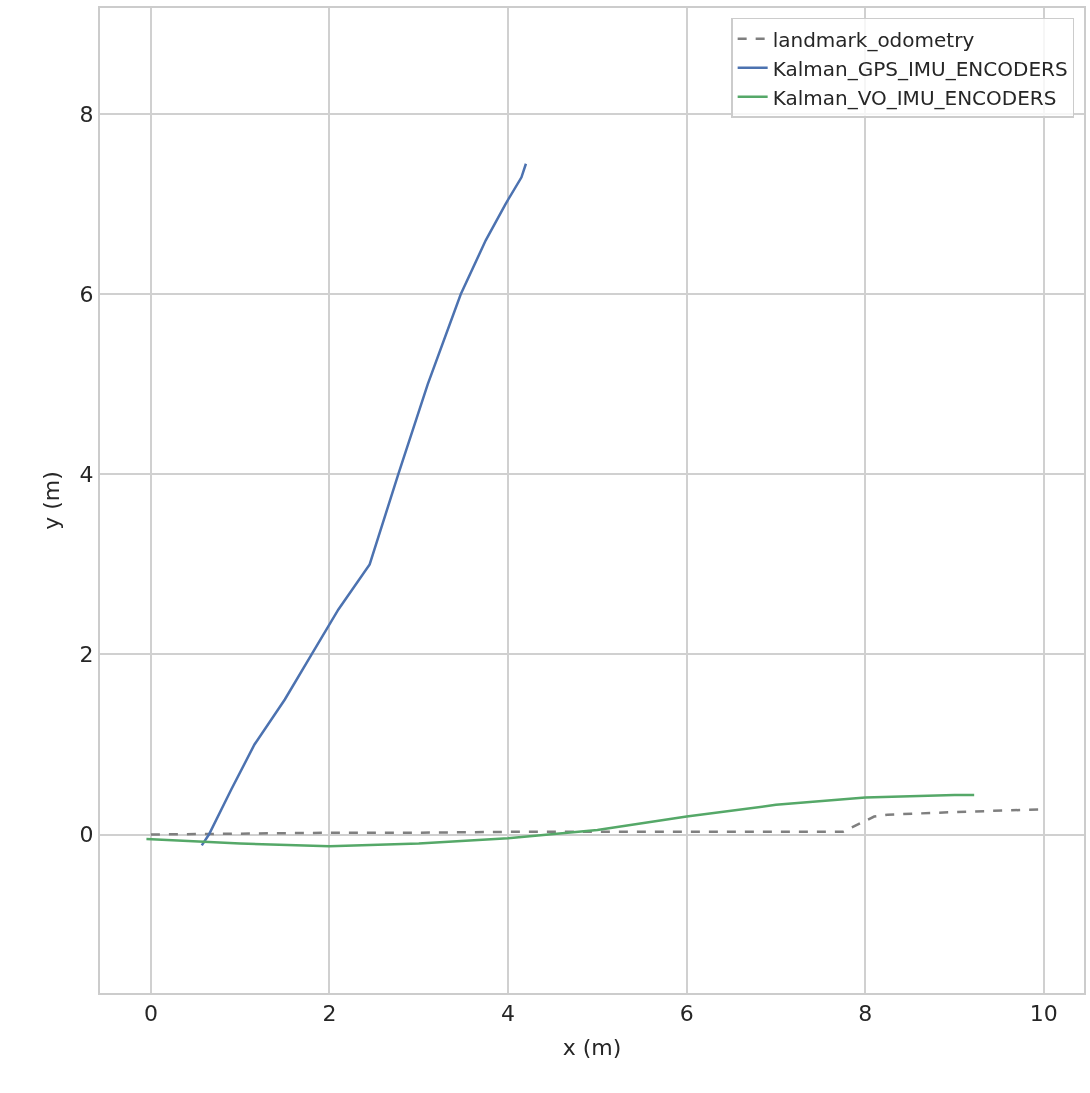 The height and width of the screenshot is (1093, 1090). What do you see at coordinates (686, 1014) in the screenshot?
I see `x-tick-label: 6` at bounding box center [686, 1014].